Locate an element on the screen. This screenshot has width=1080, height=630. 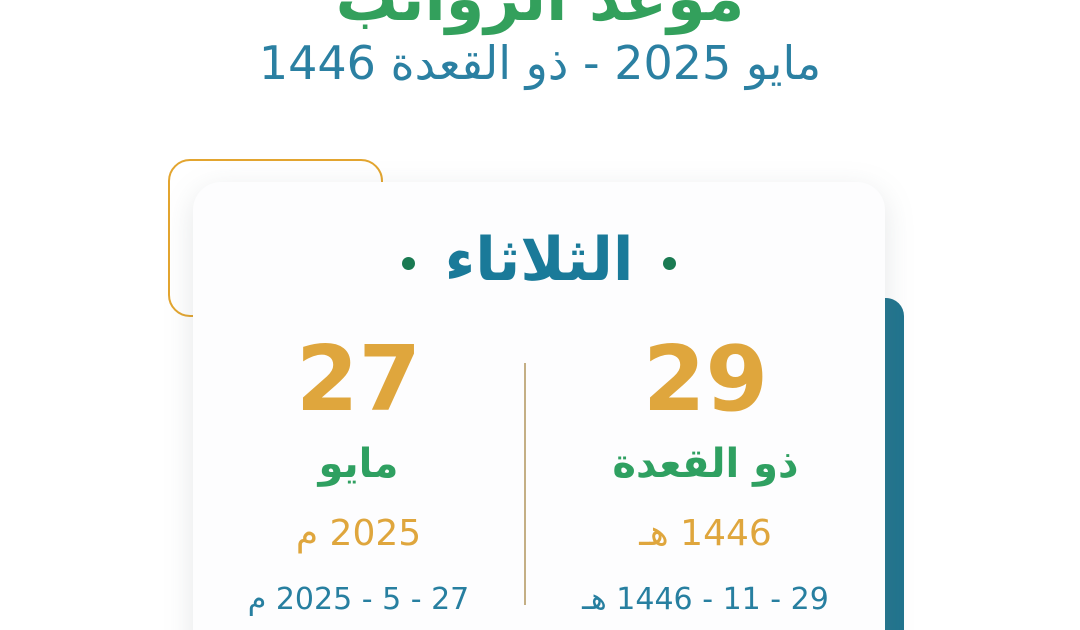
right-green-dot-icon is located at coordinates (408, 263).